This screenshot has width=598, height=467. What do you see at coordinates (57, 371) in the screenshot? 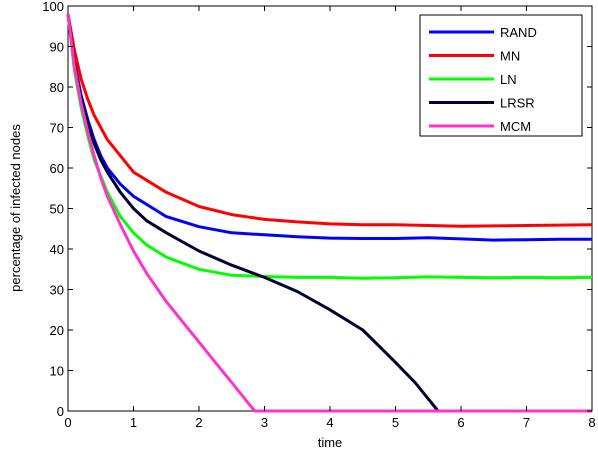
I see `y-tick-label: 10` at bounding box center [57, 371].